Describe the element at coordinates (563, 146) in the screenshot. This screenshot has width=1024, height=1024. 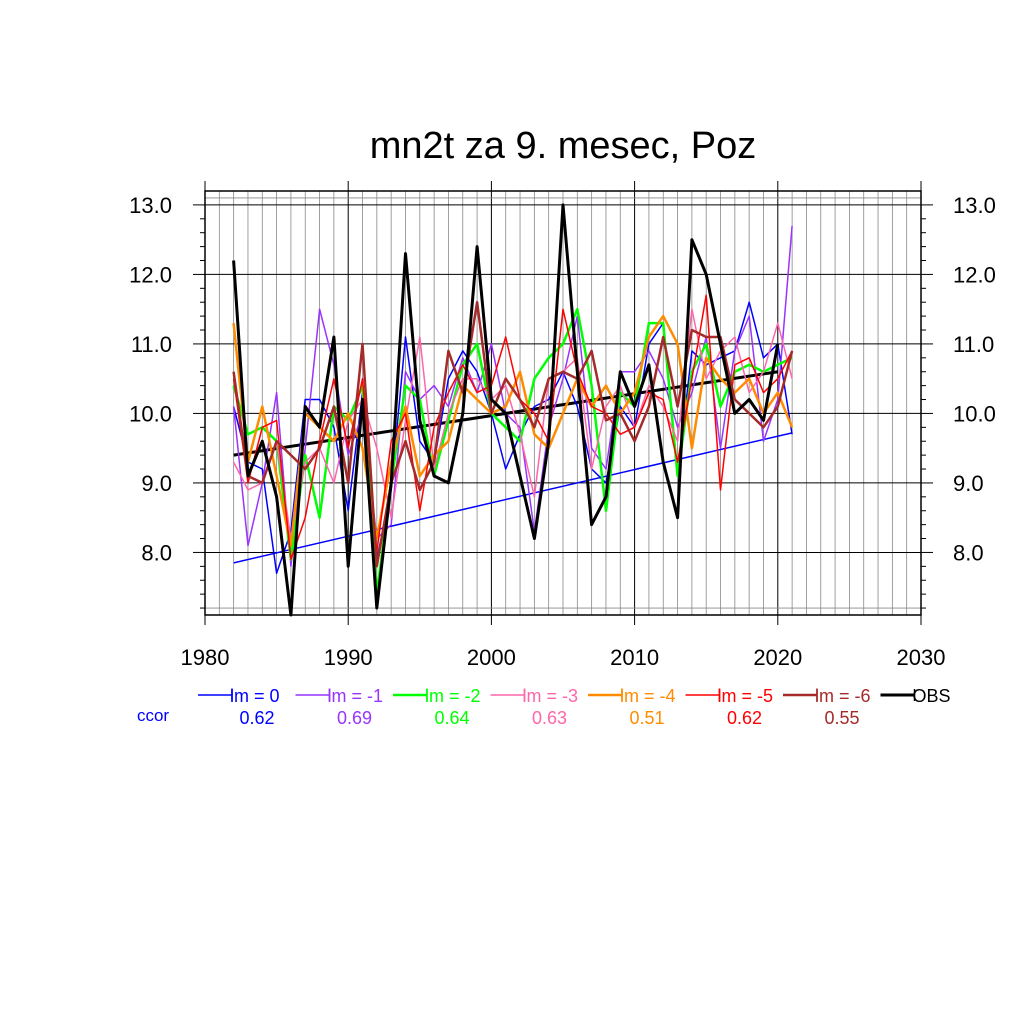
I see `chart-title: mn2t za 9. mesec, Poz` at that location.